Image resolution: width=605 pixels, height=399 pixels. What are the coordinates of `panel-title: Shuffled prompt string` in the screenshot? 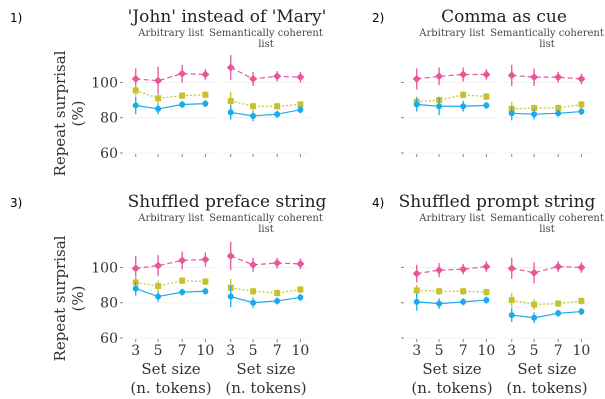 It's located at (497, 202).